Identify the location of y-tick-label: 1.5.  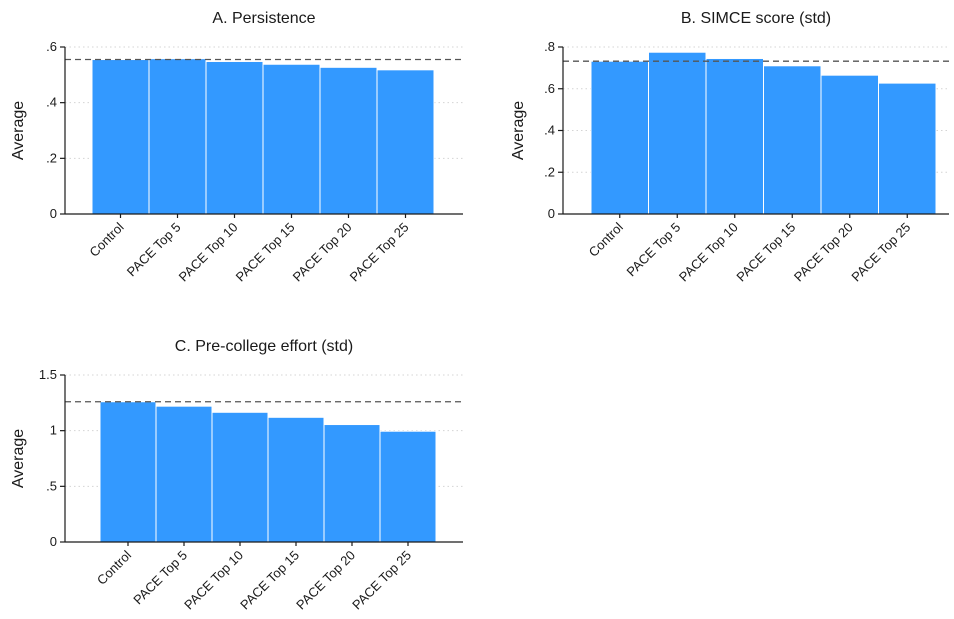
(48, 374).